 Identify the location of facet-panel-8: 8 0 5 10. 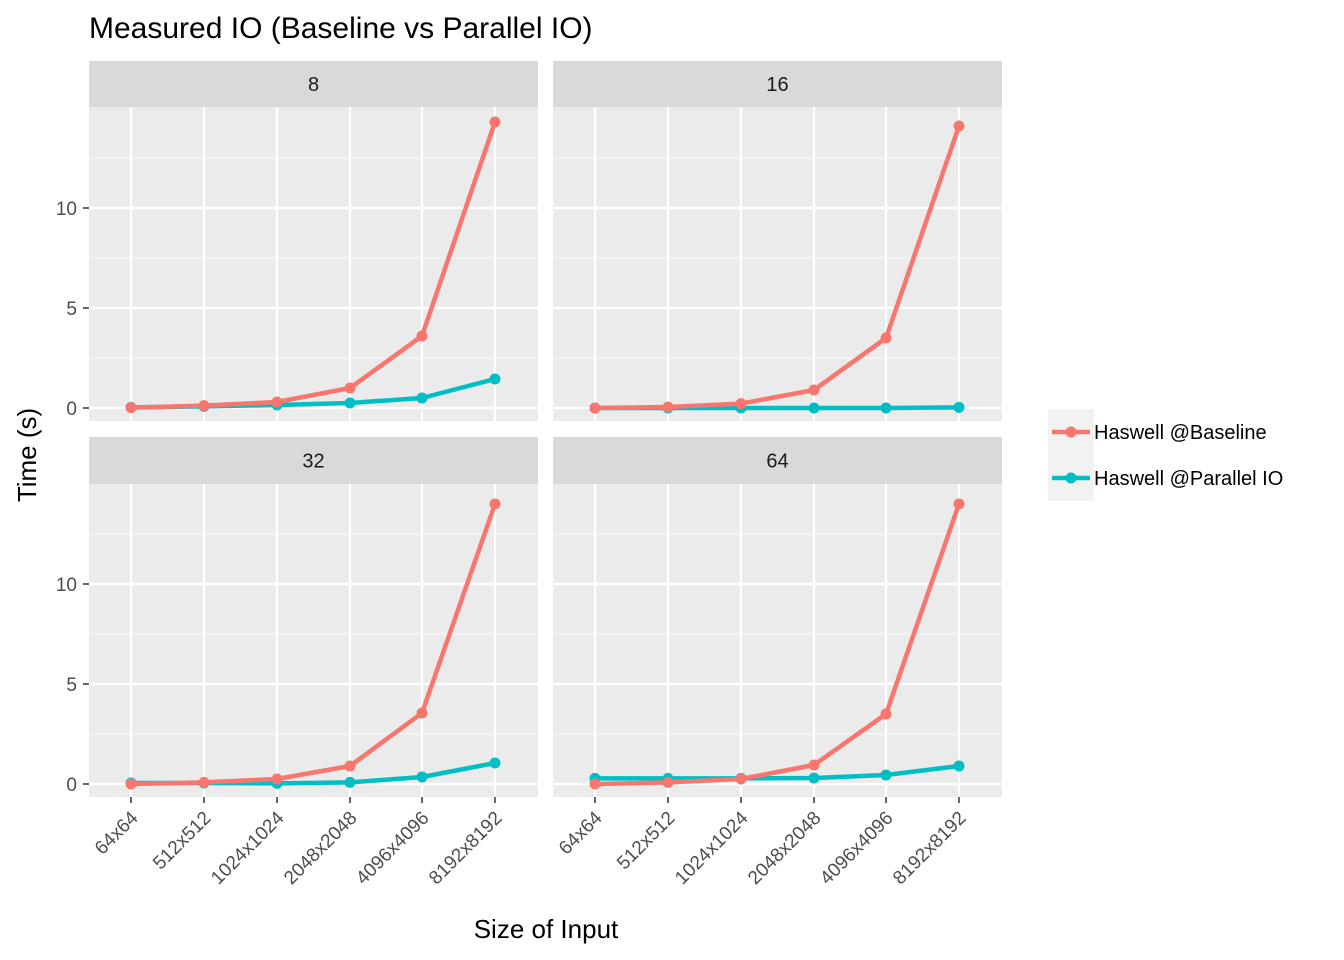
(297, 241).